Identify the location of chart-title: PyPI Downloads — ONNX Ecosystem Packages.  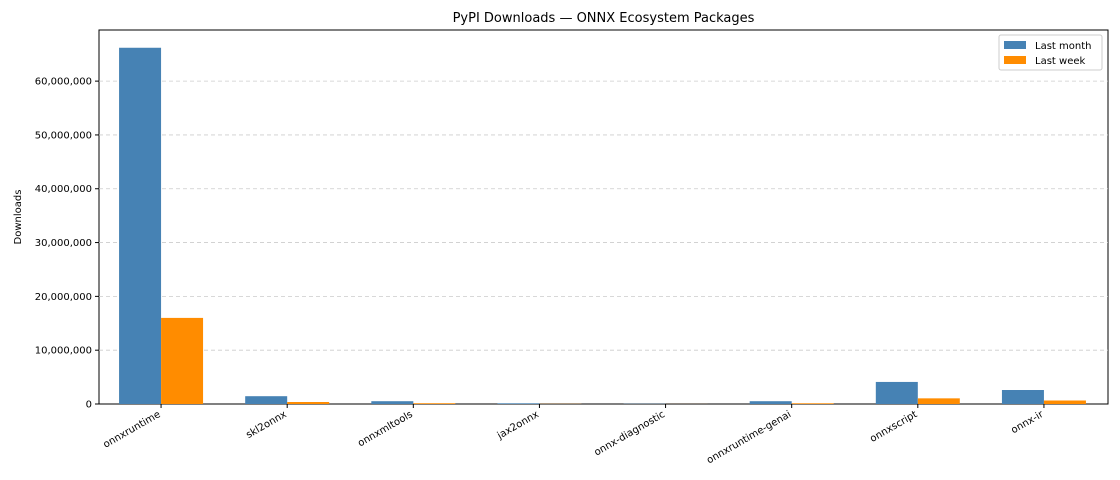
(604, 18).